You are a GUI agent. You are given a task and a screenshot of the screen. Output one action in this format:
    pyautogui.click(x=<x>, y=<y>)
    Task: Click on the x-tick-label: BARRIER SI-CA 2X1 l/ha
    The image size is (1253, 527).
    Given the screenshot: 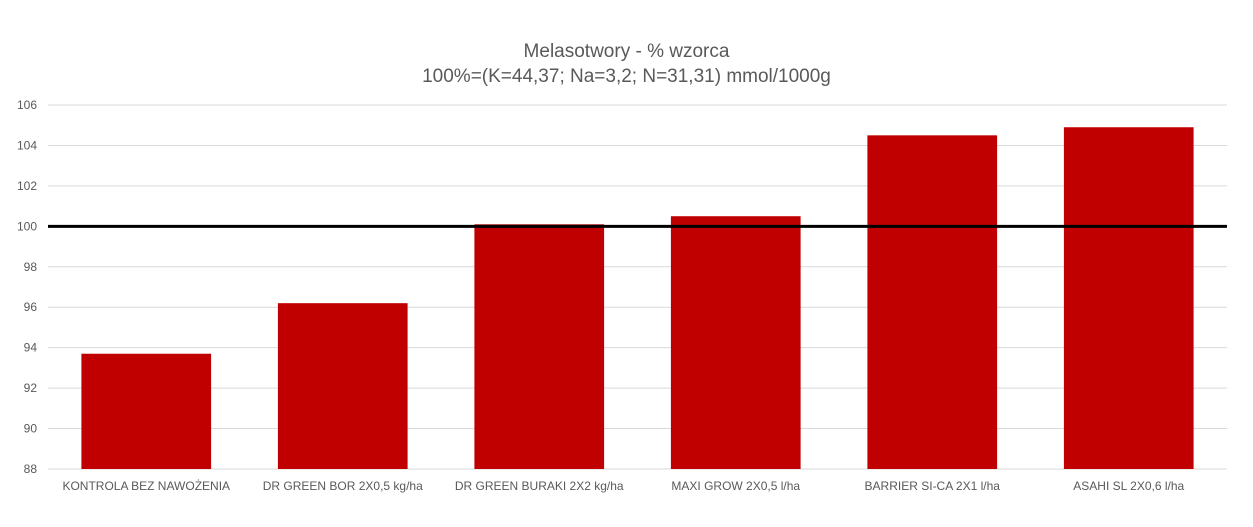 What is the action you would take?
    pyautogui.click(x=933, y=486)
    